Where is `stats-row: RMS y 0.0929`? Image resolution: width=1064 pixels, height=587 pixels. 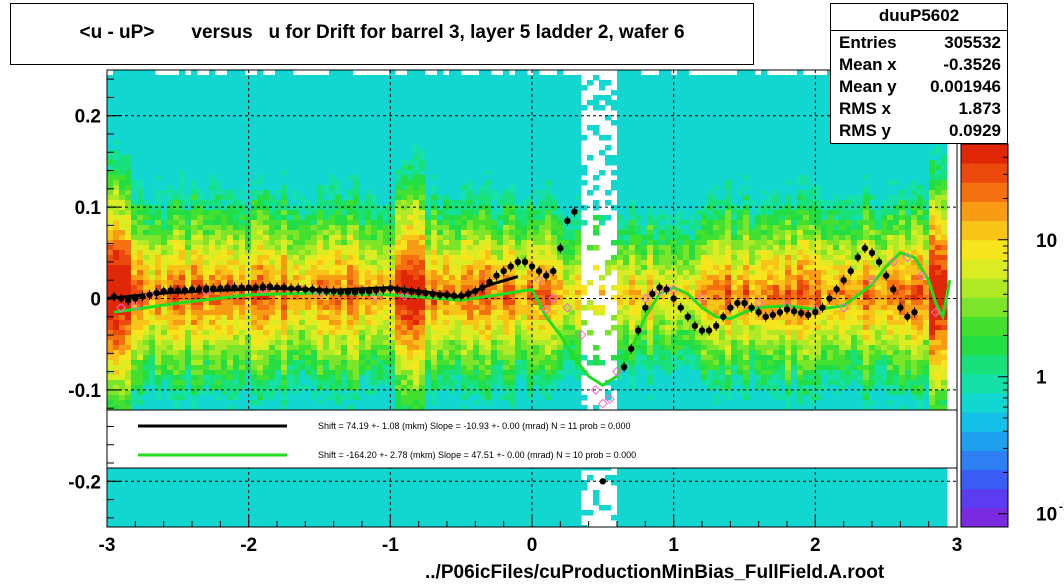
stats-row: RMS y 0.0929 is located at coordinates (920, 132).